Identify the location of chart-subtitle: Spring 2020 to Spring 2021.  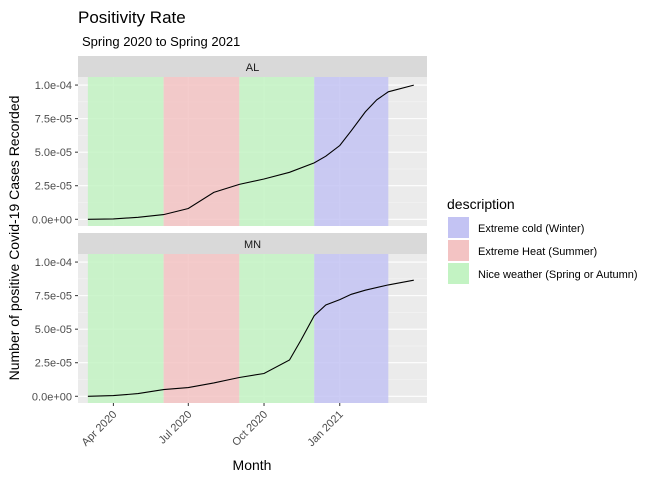
(161, 41).